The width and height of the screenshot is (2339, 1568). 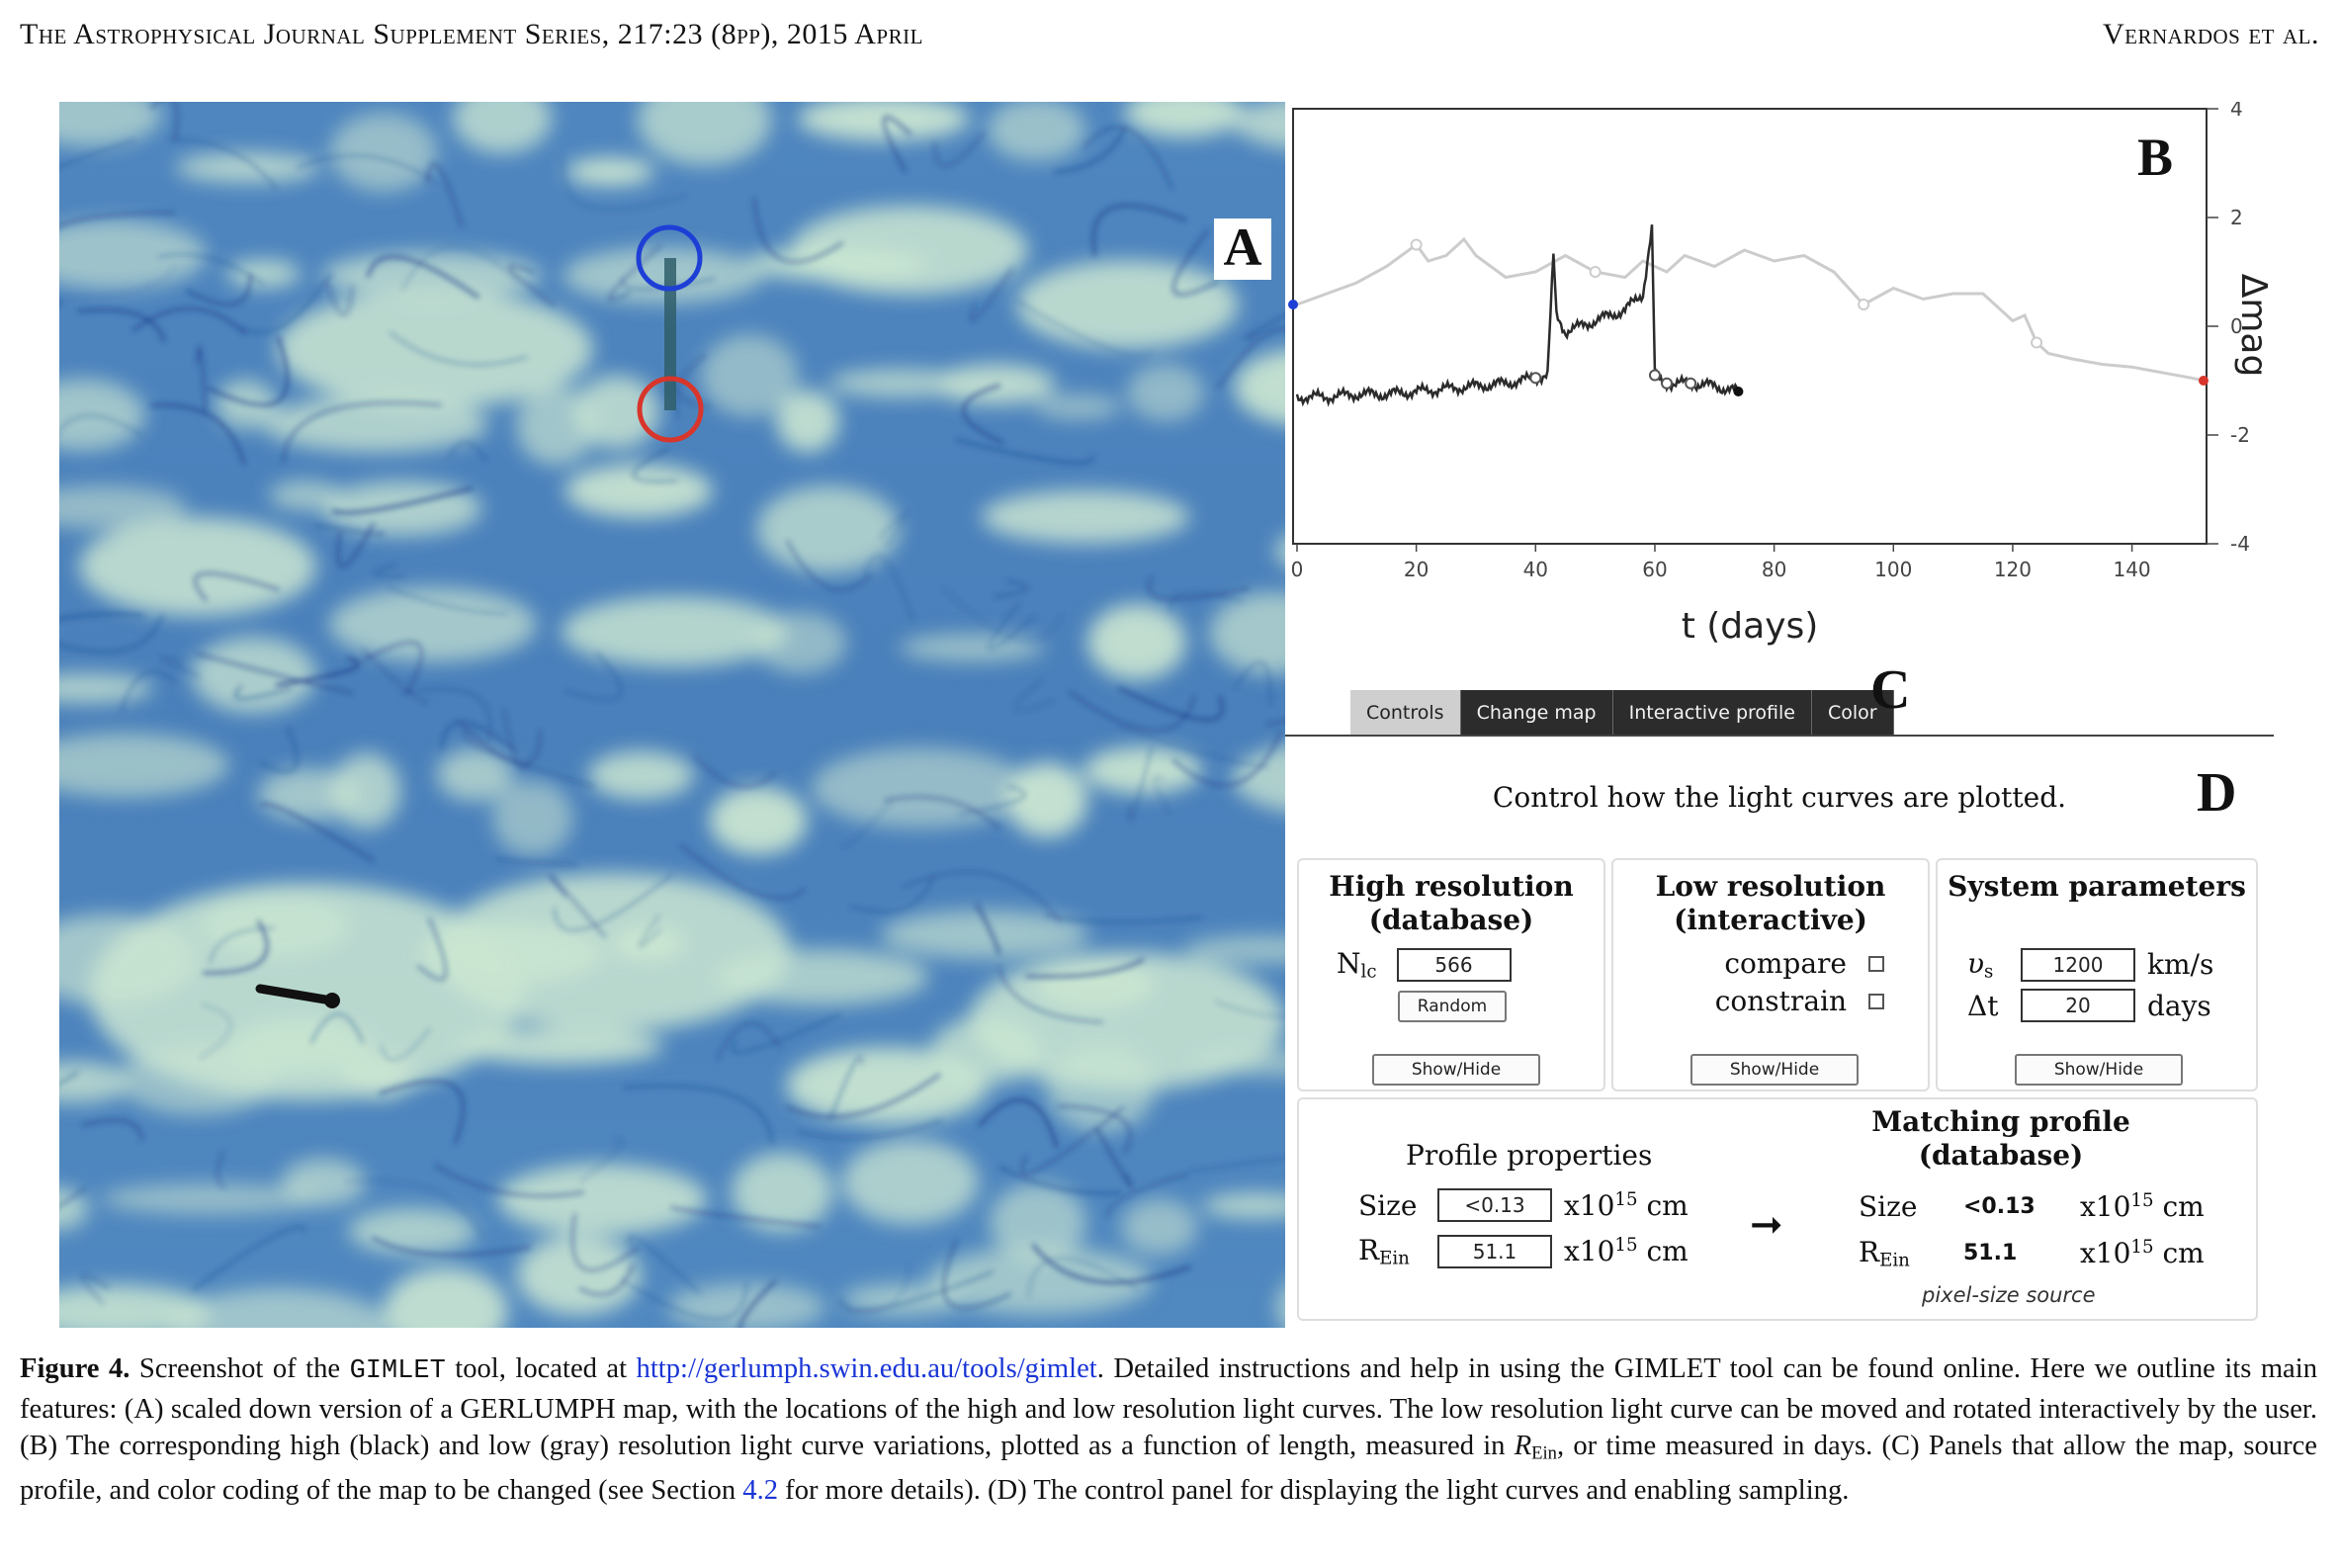 I want to click on low-res-rotation-handle, so click(x=332, y=1001).